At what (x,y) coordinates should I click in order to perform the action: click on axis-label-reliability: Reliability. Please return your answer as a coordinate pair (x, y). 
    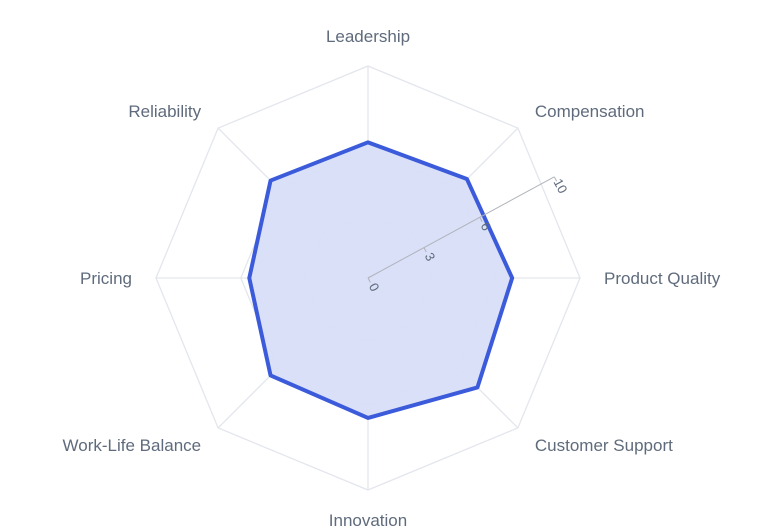
    Looking at the image, I should click on (164, 111).